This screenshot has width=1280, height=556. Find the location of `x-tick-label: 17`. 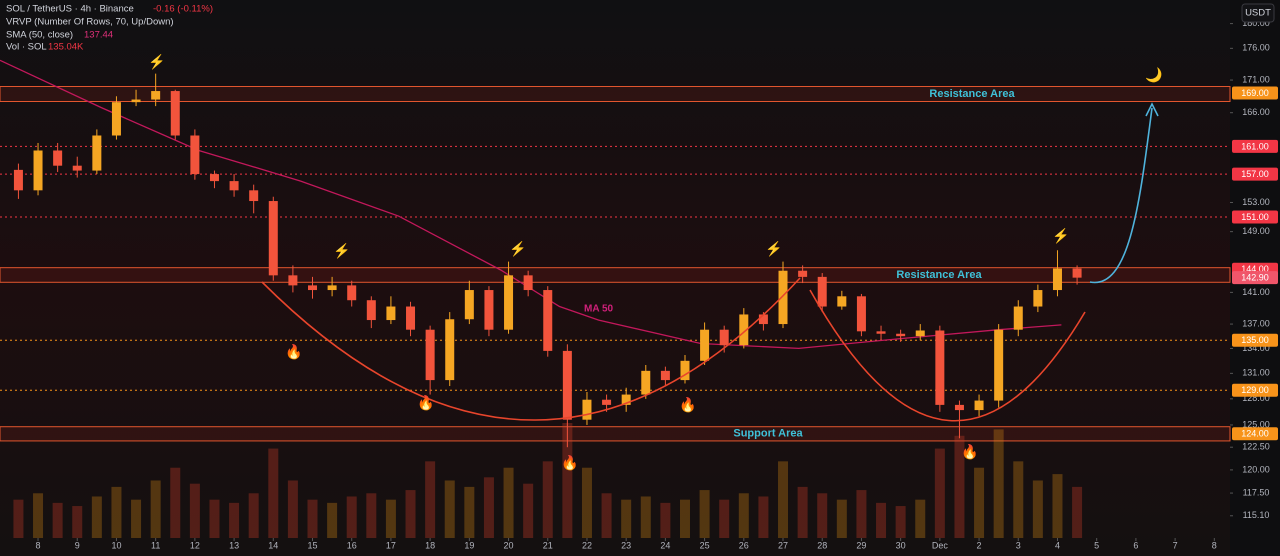

x-tick-label: 17 is located at coordinates (391, 545).